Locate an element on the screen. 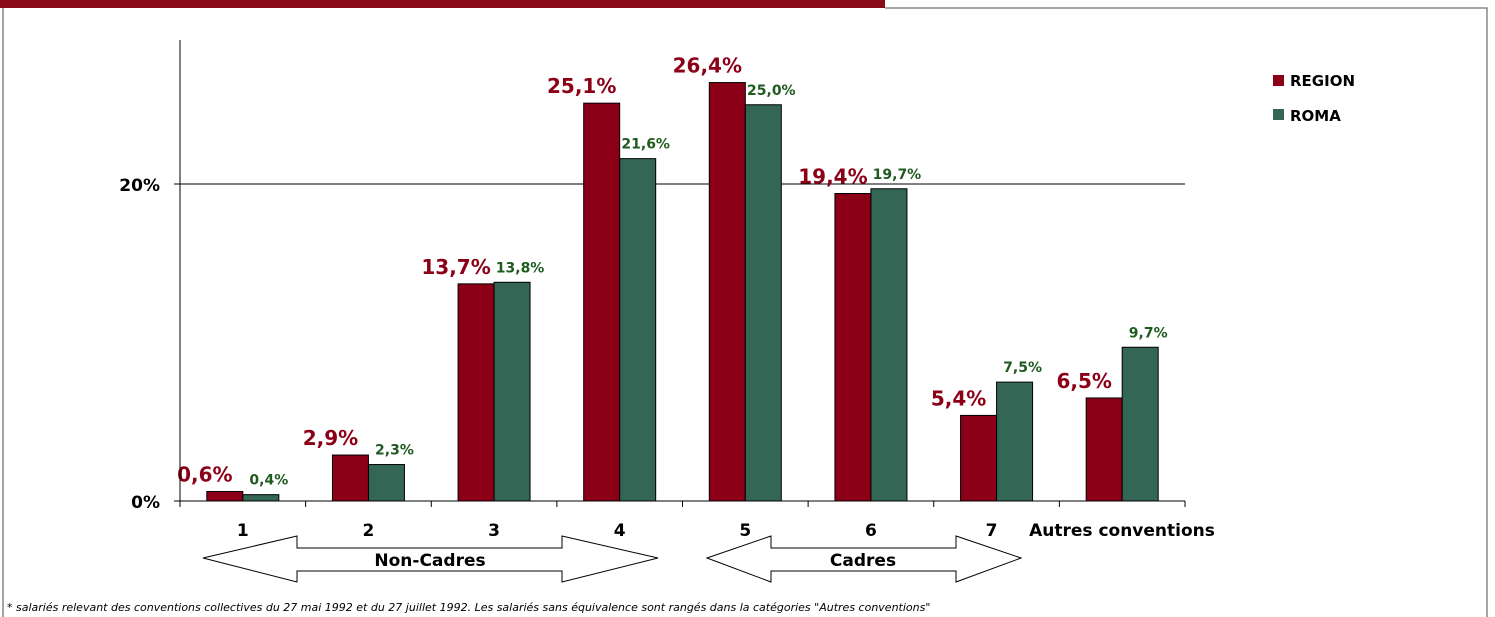 The height and width of the screenshot is (617, 1495). cadres-arrow: Cadres is located at coordinates (864, 559).